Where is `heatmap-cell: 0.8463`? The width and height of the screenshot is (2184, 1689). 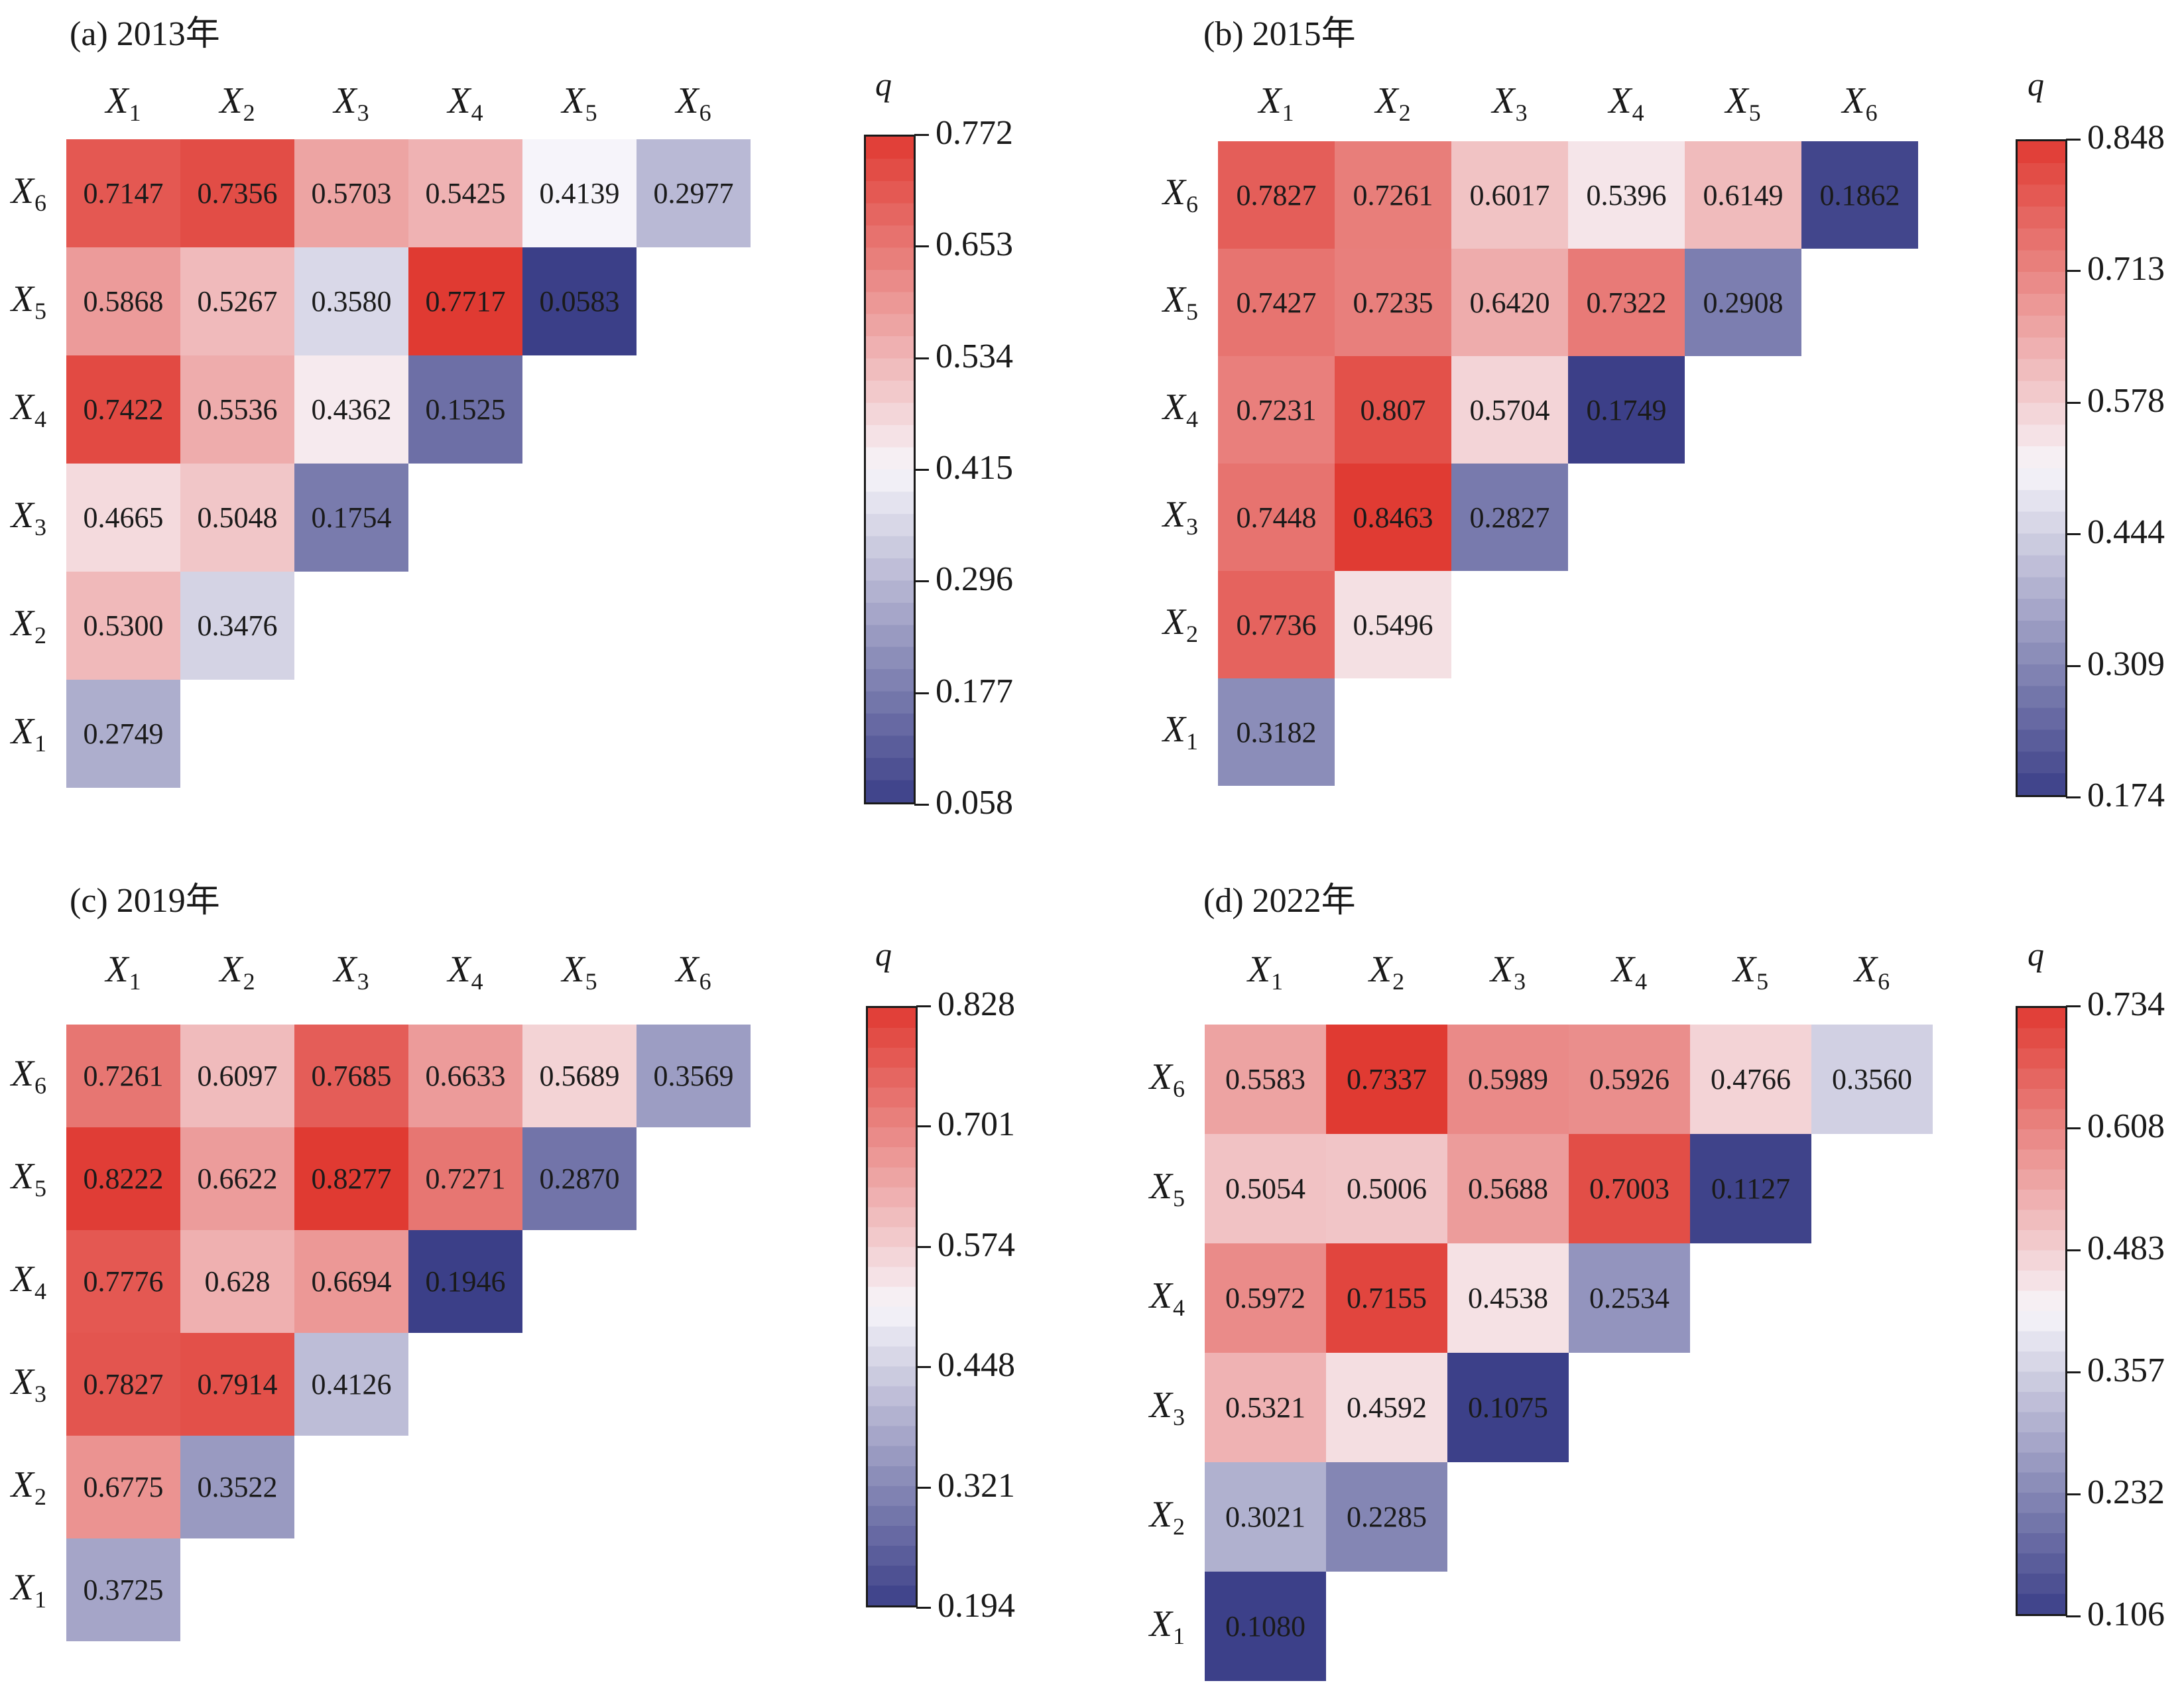
heatmap-cell: 0.8463 is located at coordinates (1393, 518).